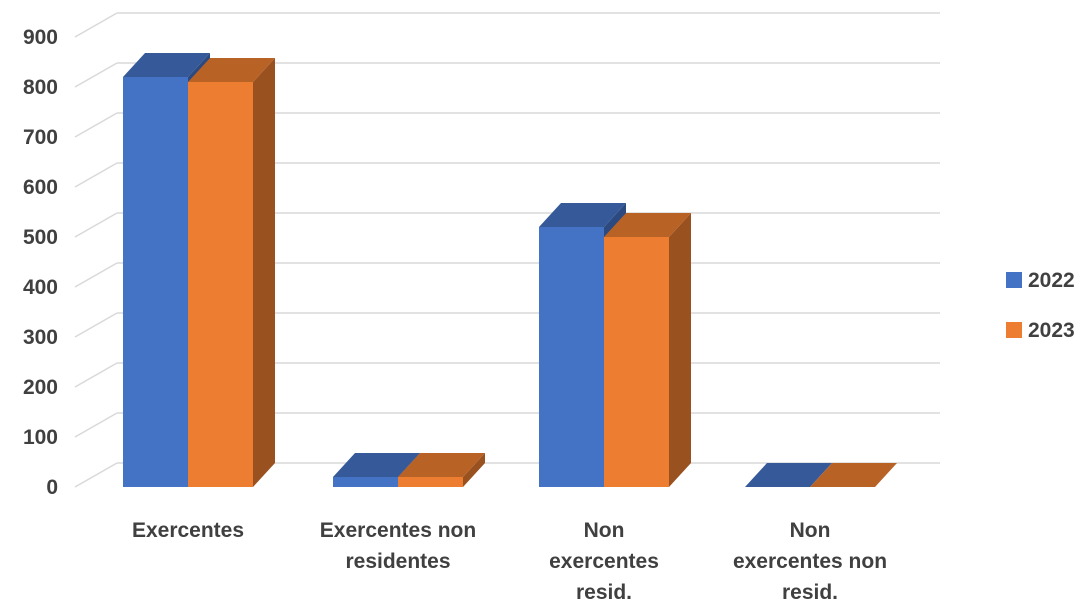 Image resolution: width=1091 pixels, height=613 pixels. Describe the element at coordinates (40, 237) in the screenshot. I see `y-tick-label: 500` at that location.